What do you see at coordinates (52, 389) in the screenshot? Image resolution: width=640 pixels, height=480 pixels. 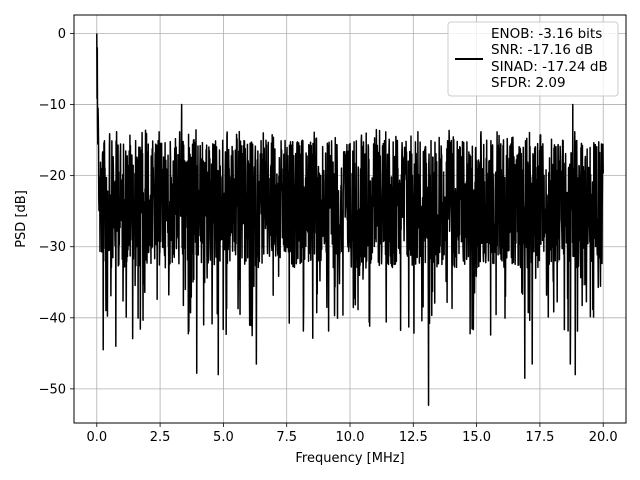 I see `y-tick-label: −50` at bounding box center [52, 389].